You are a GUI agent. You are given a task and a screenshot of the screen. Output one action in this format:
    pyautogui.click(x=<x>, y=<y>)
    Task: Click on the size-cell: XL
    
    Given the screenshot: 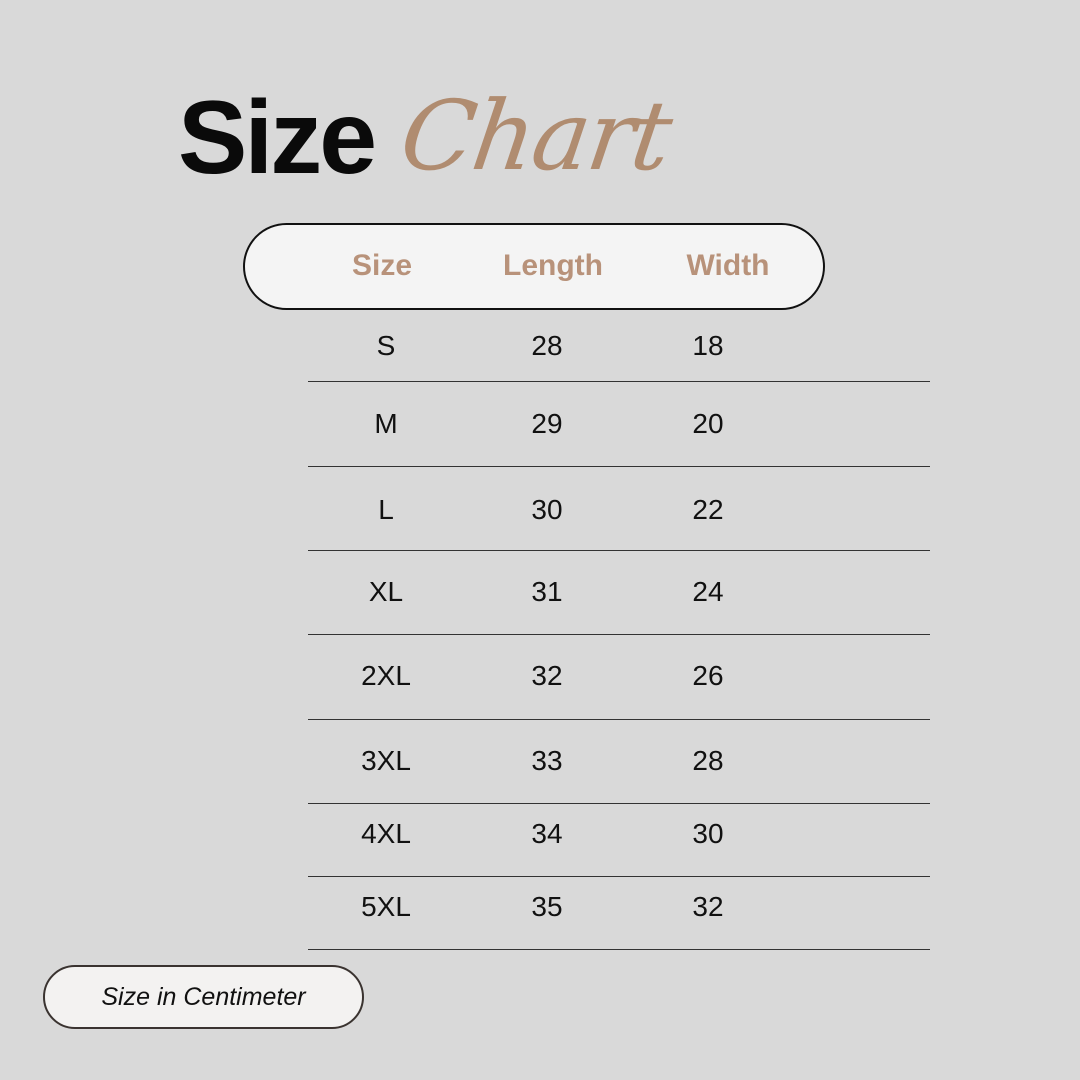 What is the action you would take?
    pyautogui.click(x=386, y=591)
    